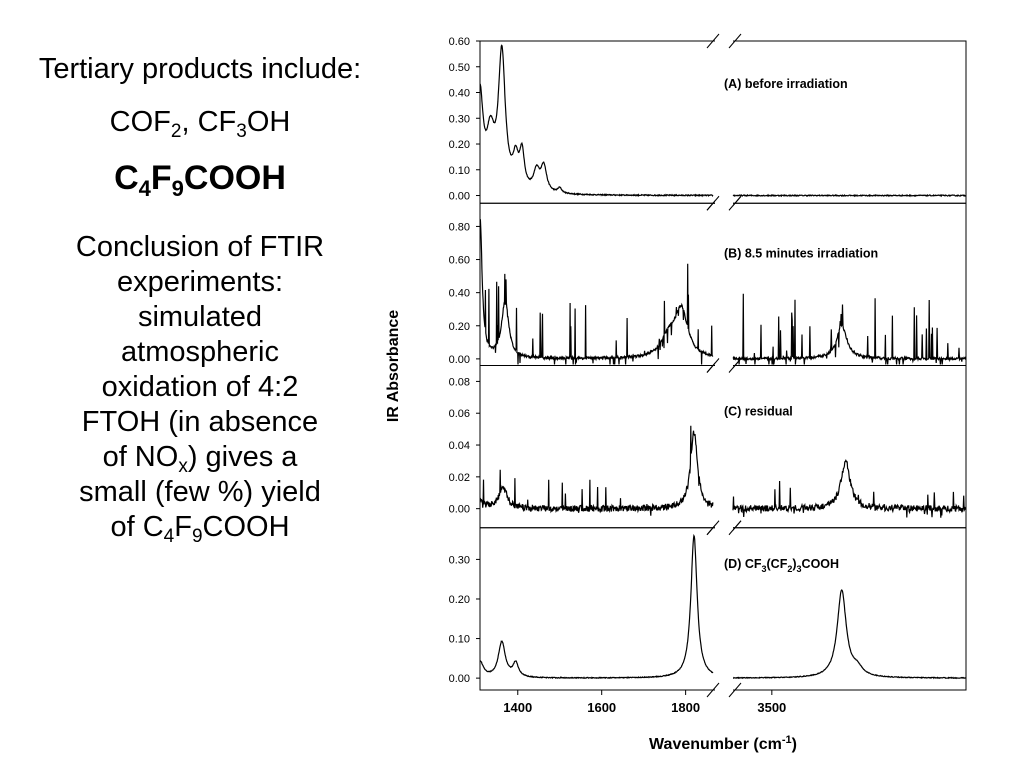  I want to click on panel-label: (B) 8.5 minutes irradiation, so click(801, 253).